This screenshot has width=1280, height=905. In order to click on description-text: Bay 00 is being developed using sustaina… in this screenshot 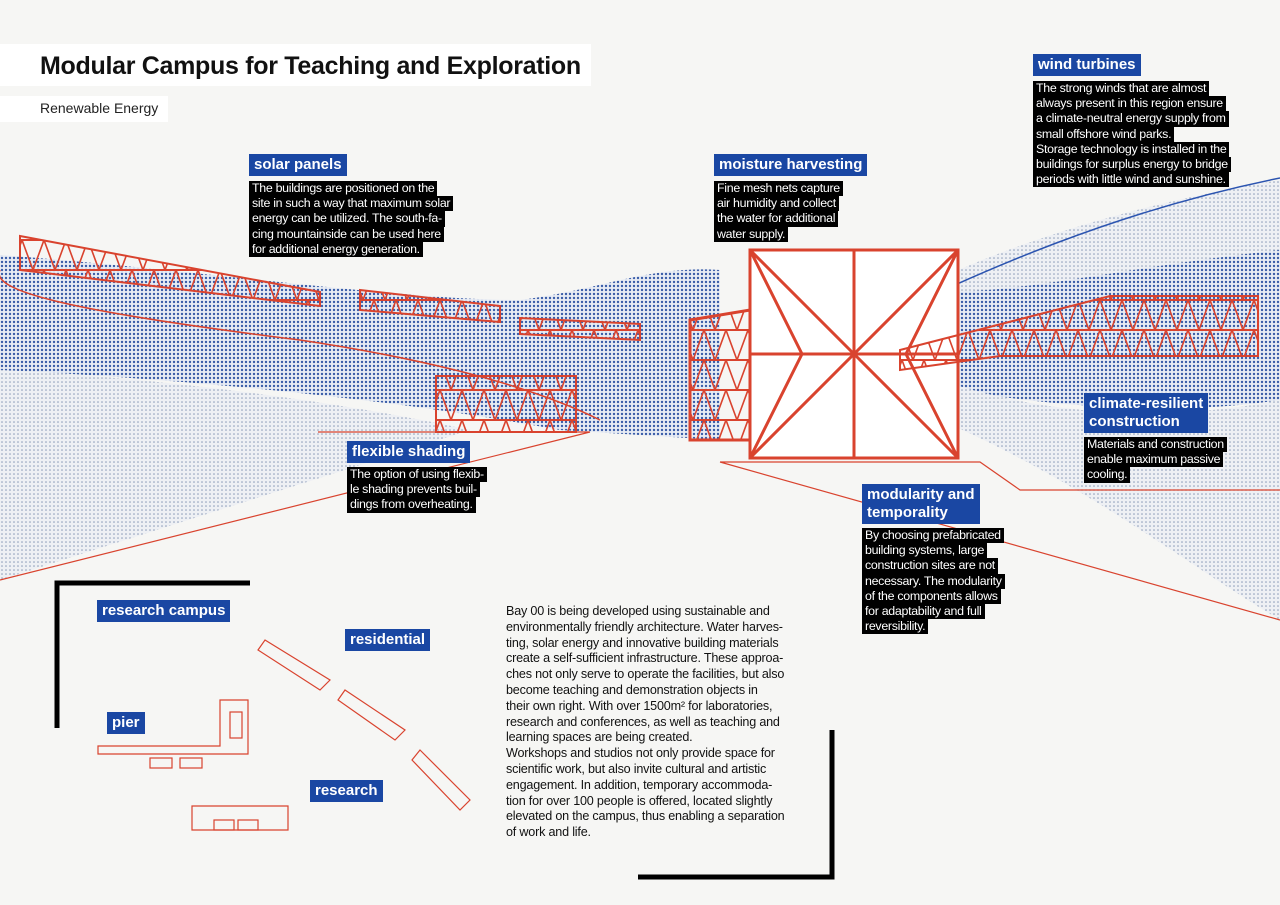, I will do `click(645, 722)`.